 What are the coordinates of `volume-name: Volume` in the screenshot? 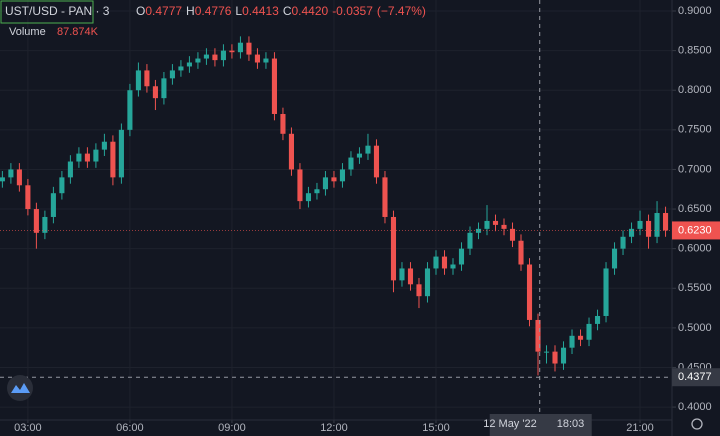 It's located at (27, 32).